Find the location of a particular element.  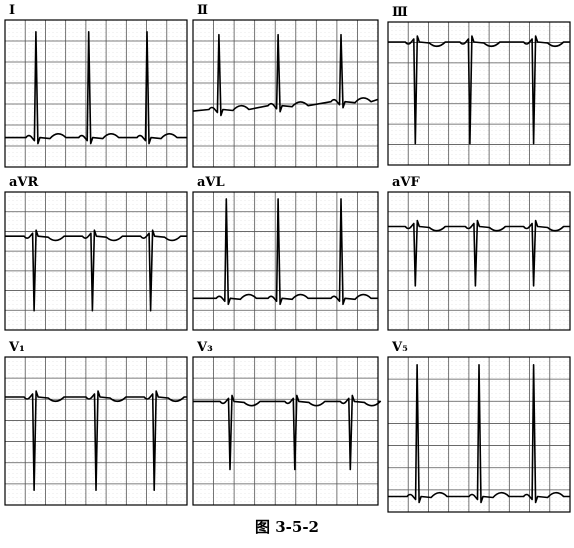

lead-label: aVL is located at coordinates (211, 182).